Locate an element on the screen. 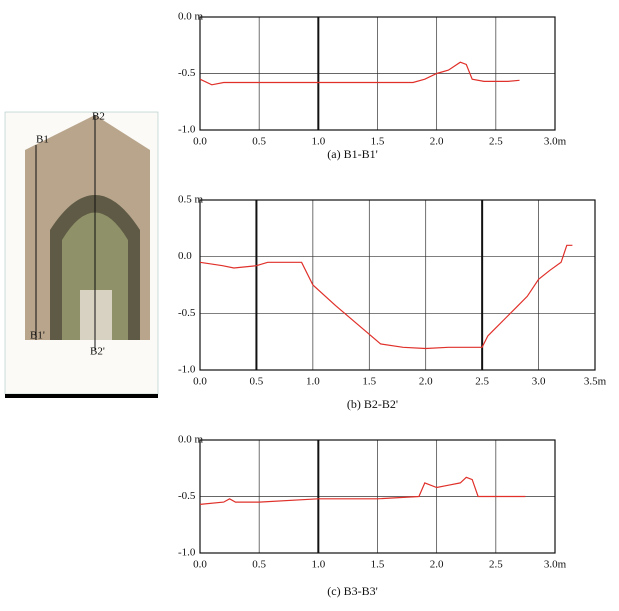  facade-image: B1 B1' B2 B2' is located at coordinates (81, 254).